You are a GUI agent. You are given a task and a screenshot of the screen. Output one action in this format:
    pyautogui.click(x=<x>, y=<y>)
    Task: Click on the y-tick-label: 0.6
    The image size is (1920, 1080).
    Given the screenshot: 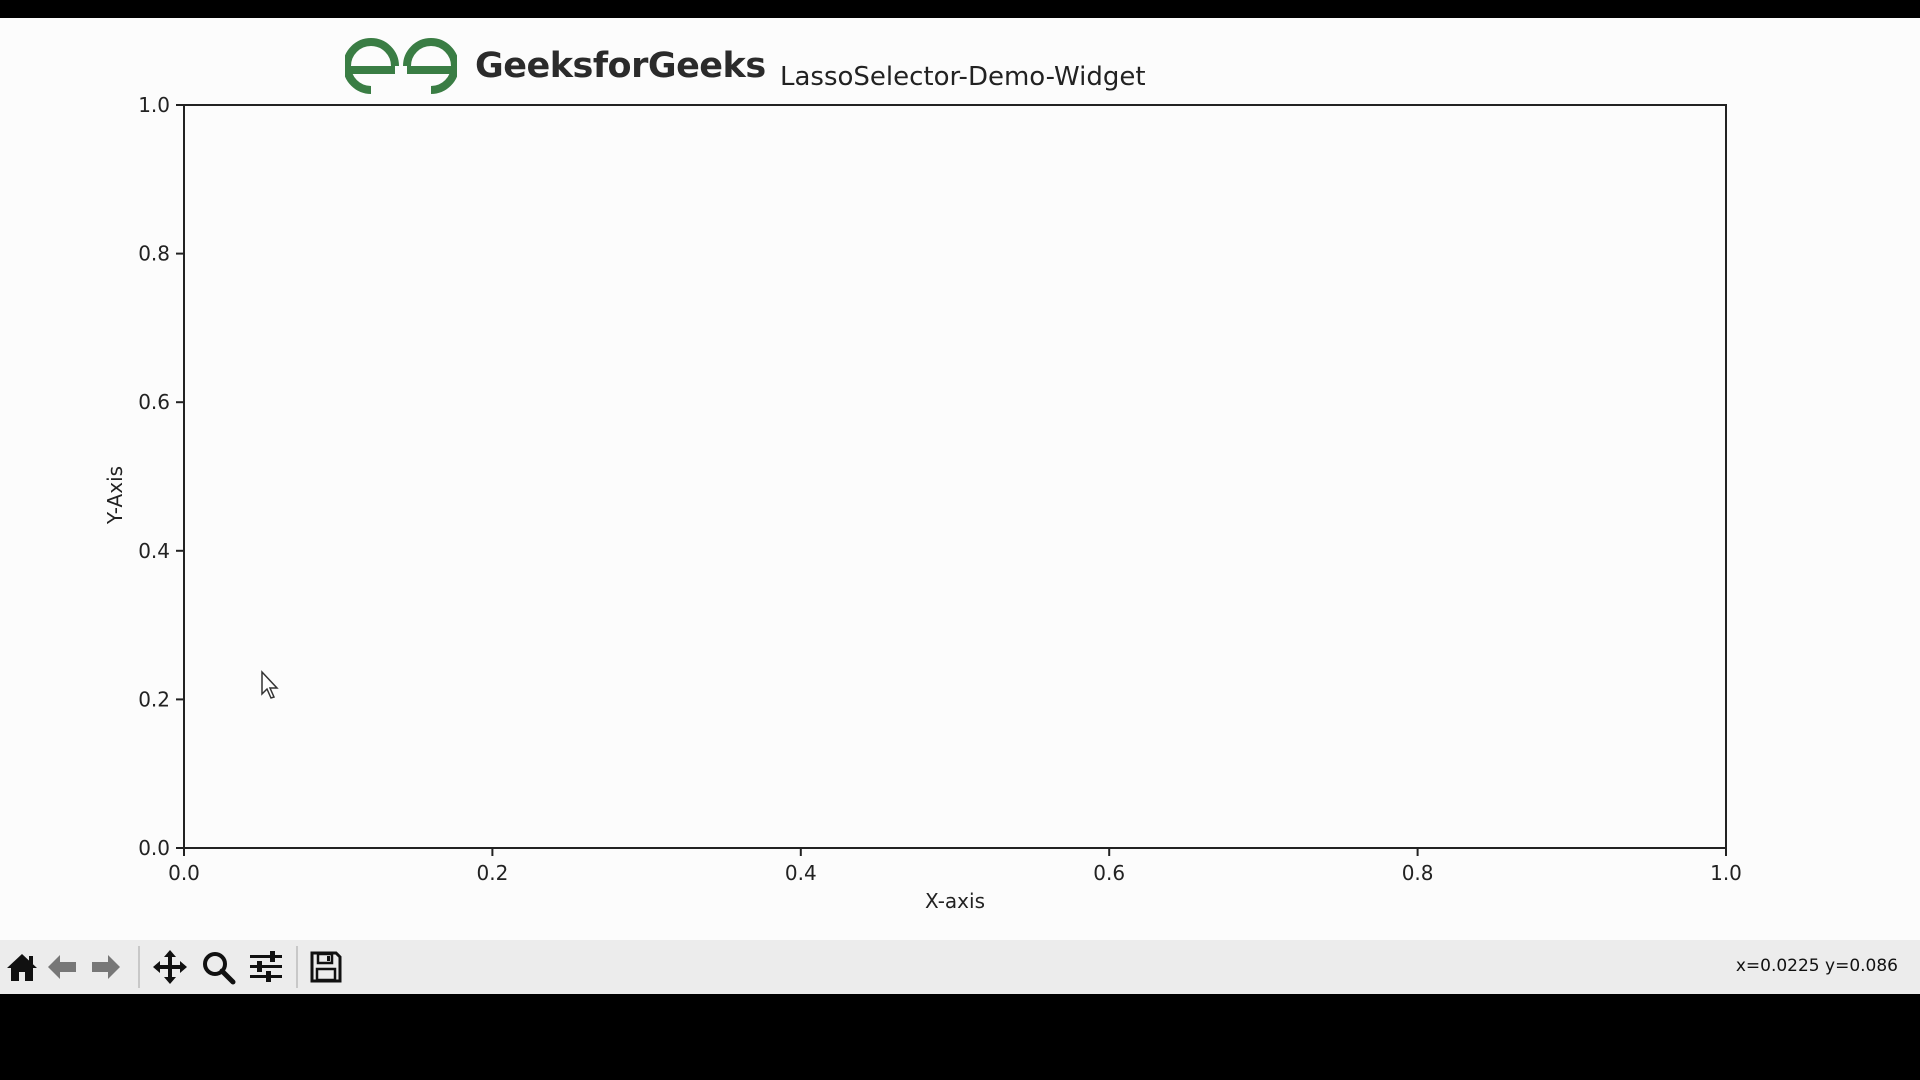 What is the action you would take?
    pyautogui.click(x=154, y=402)
    